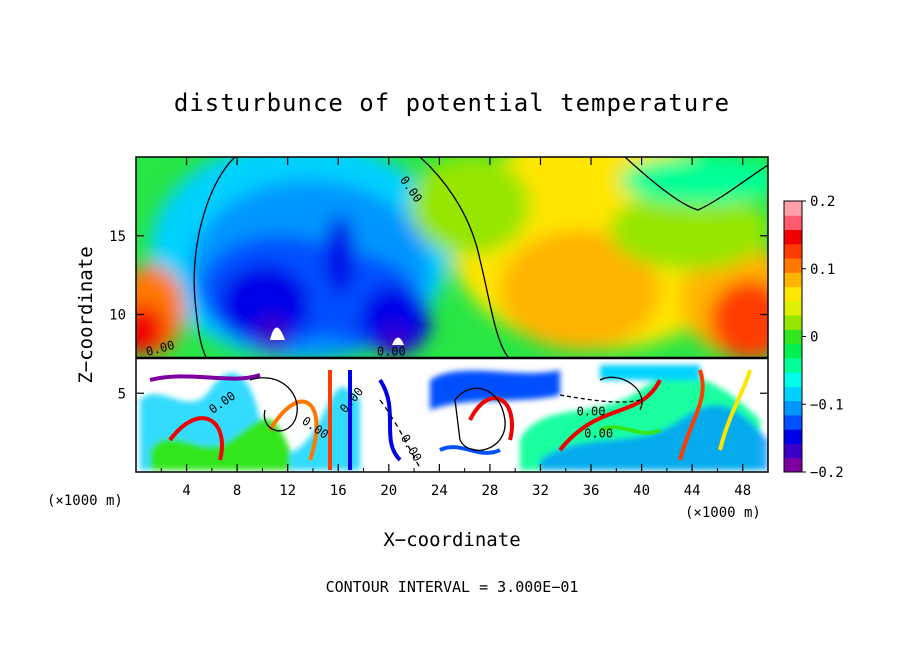 Image resolution: width=904 pixels, height=654 pixels. What do you see at coordinates (439, 491) in the screenshot?
I see `x-tick-label: 24` at bounding box center [439, 491].